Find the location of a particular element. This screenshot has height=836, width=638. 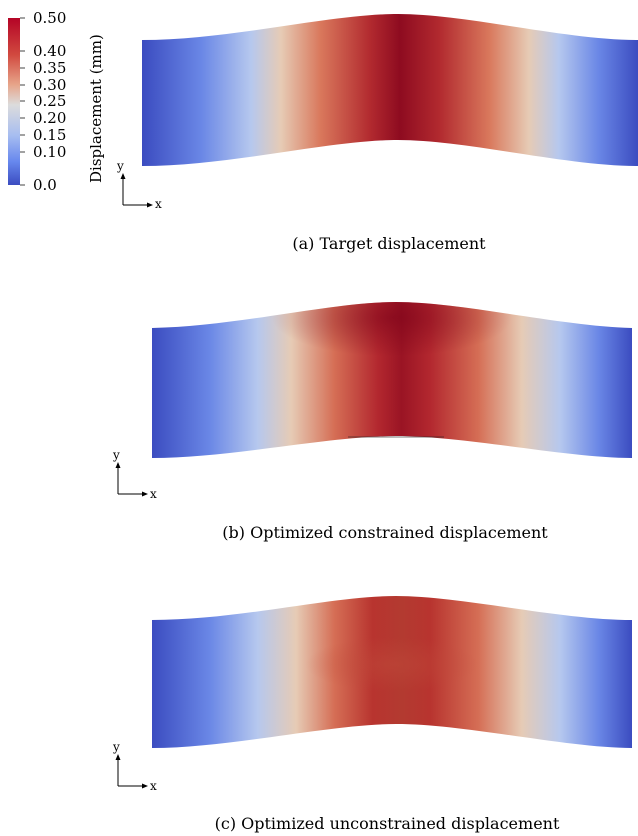

colorbar-tick-label: 0.50 is located at coordinates (49, 18).